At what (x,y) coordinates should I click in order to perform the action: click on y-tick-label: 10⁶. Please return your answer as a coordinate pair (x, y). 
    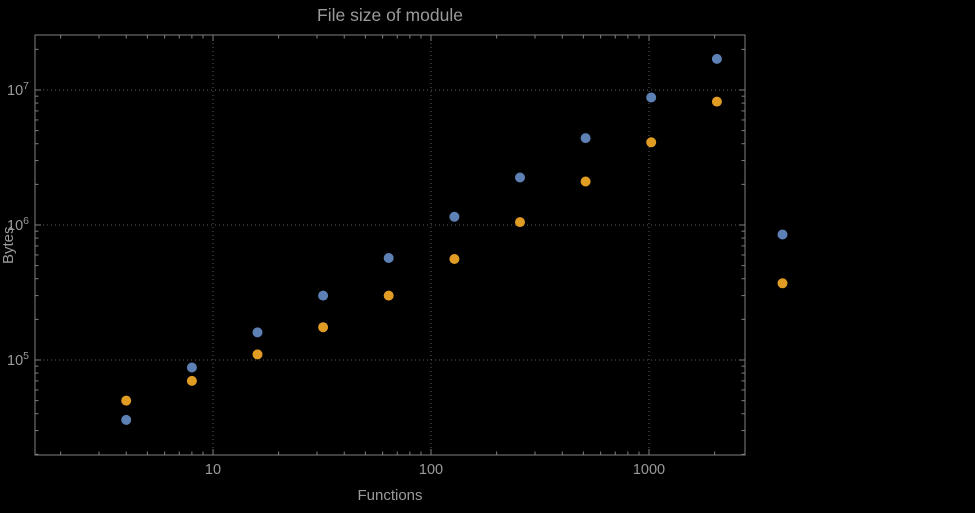
    Looking at the image, I should click on (18, 224).